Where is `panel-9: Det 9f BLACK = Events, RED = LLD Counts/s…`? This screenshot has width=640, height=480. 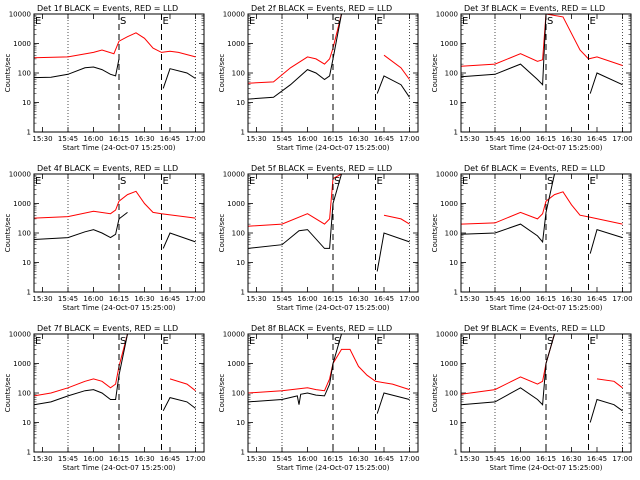 panel-9: Det 9f BLACK = Events, RED = LLD Counts/s… is located at coordinates (532, 398).